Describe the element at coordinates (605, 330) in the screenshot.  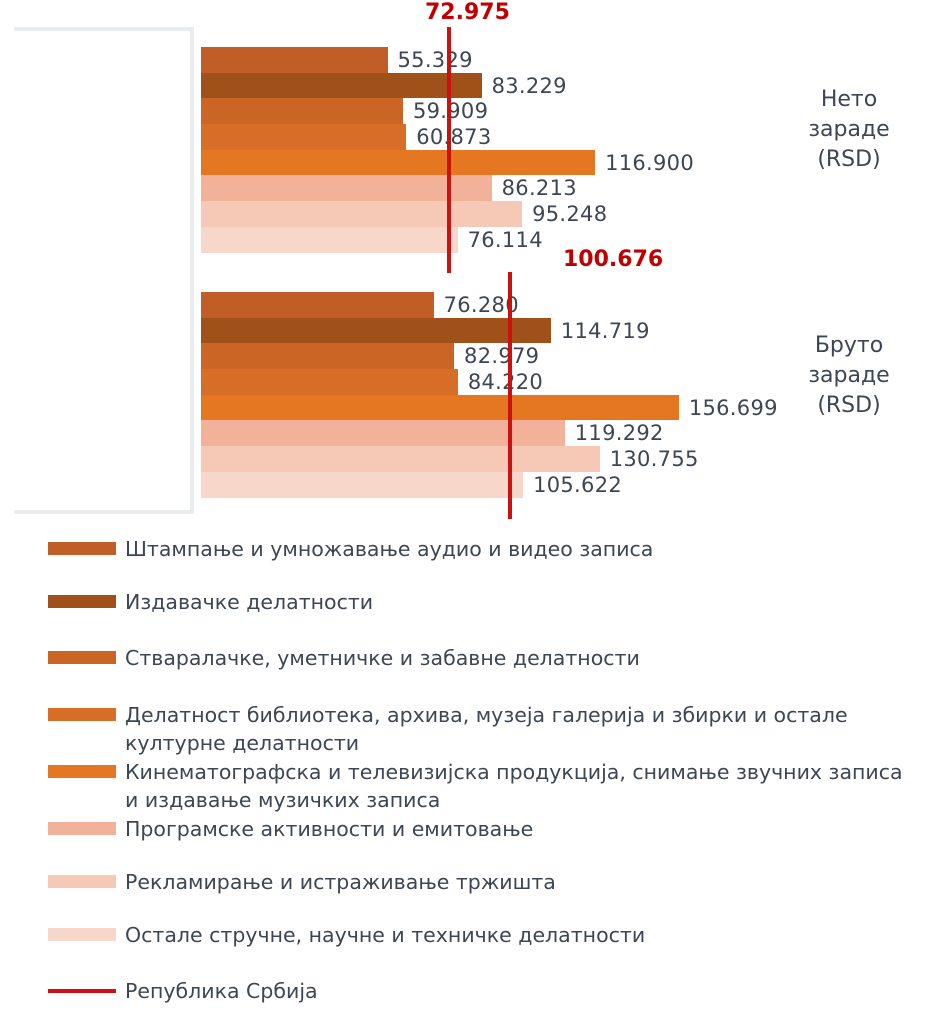
I see `bar-value-label: 114.719` at that location.